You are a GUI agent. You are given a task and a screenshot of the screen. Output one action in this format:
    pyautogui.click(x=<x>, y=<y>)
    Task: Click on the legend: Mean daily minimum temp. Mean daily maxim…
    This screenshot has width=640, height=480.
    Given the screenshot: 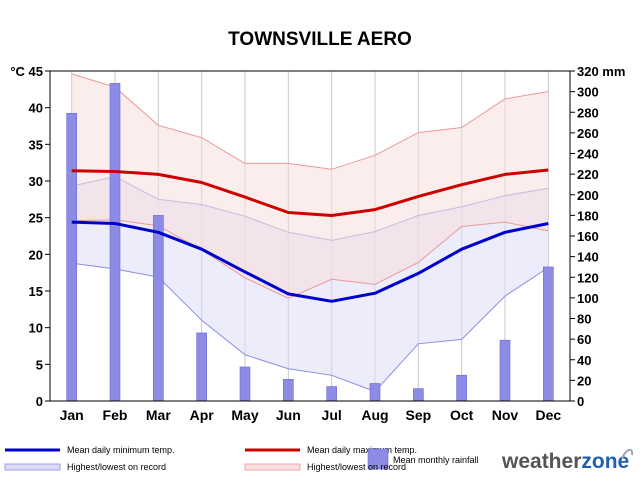 What is the action you would take?
    pyautogui.click(x=241, y=458)
    